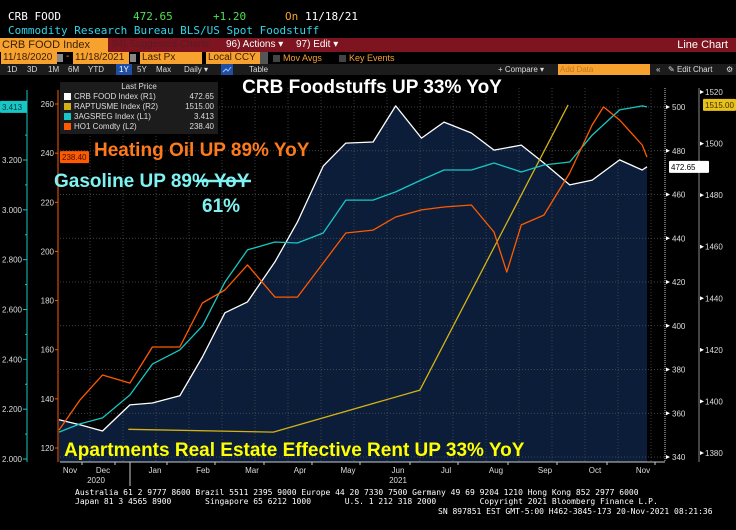 Image resolution: width=736 pixels, height=530 pixels. I want to click on legend-entry: HO1 Comdty (L2) 238.40, so click(139, 127).